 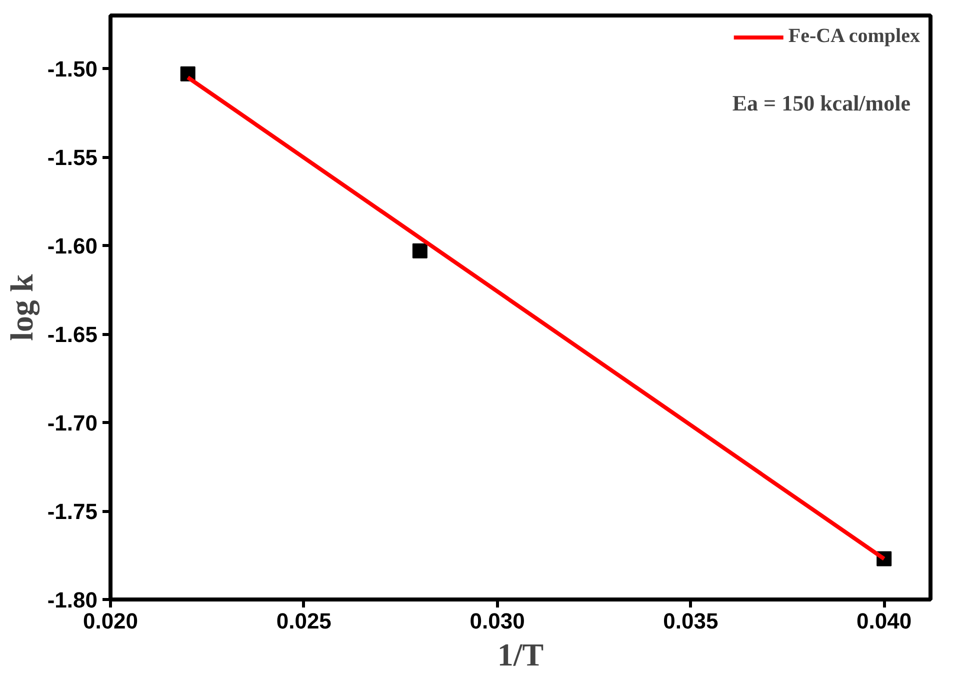 What do you see at coordinates (304, 621) in the screenshot?
I see `x-tick-label: 0.025` at bounding box center [304, 621].